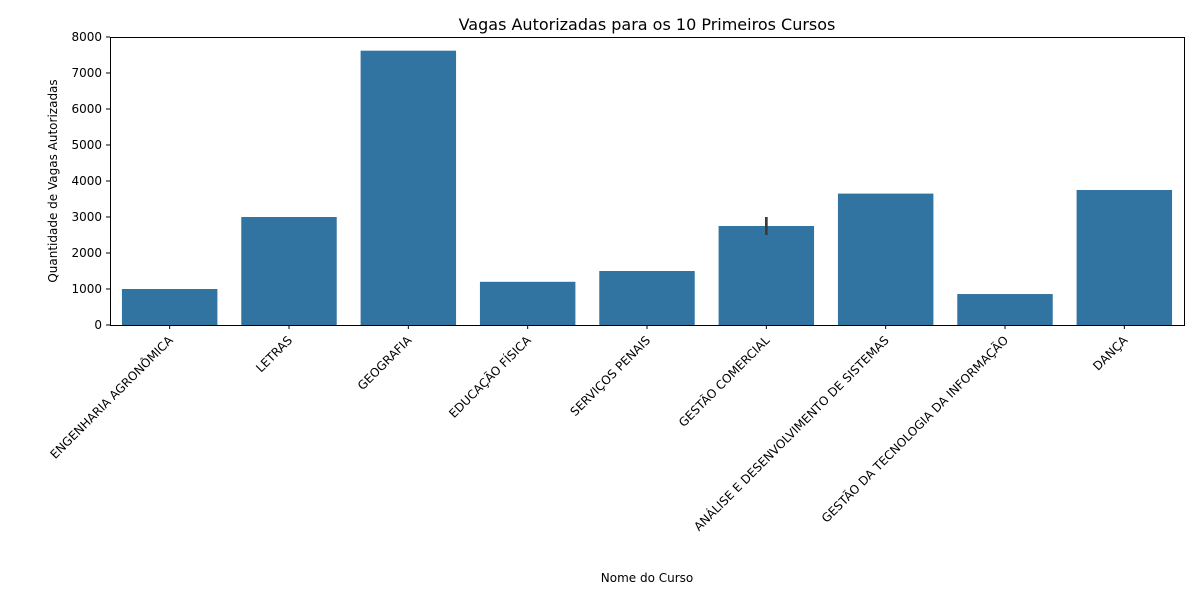 The height and width of the screenshot is (604, 1200). What do you see at coordinates (274, 354) in the screenshot?
I see `x-tick-label: LETRAS` at bounding box center [274, 354].